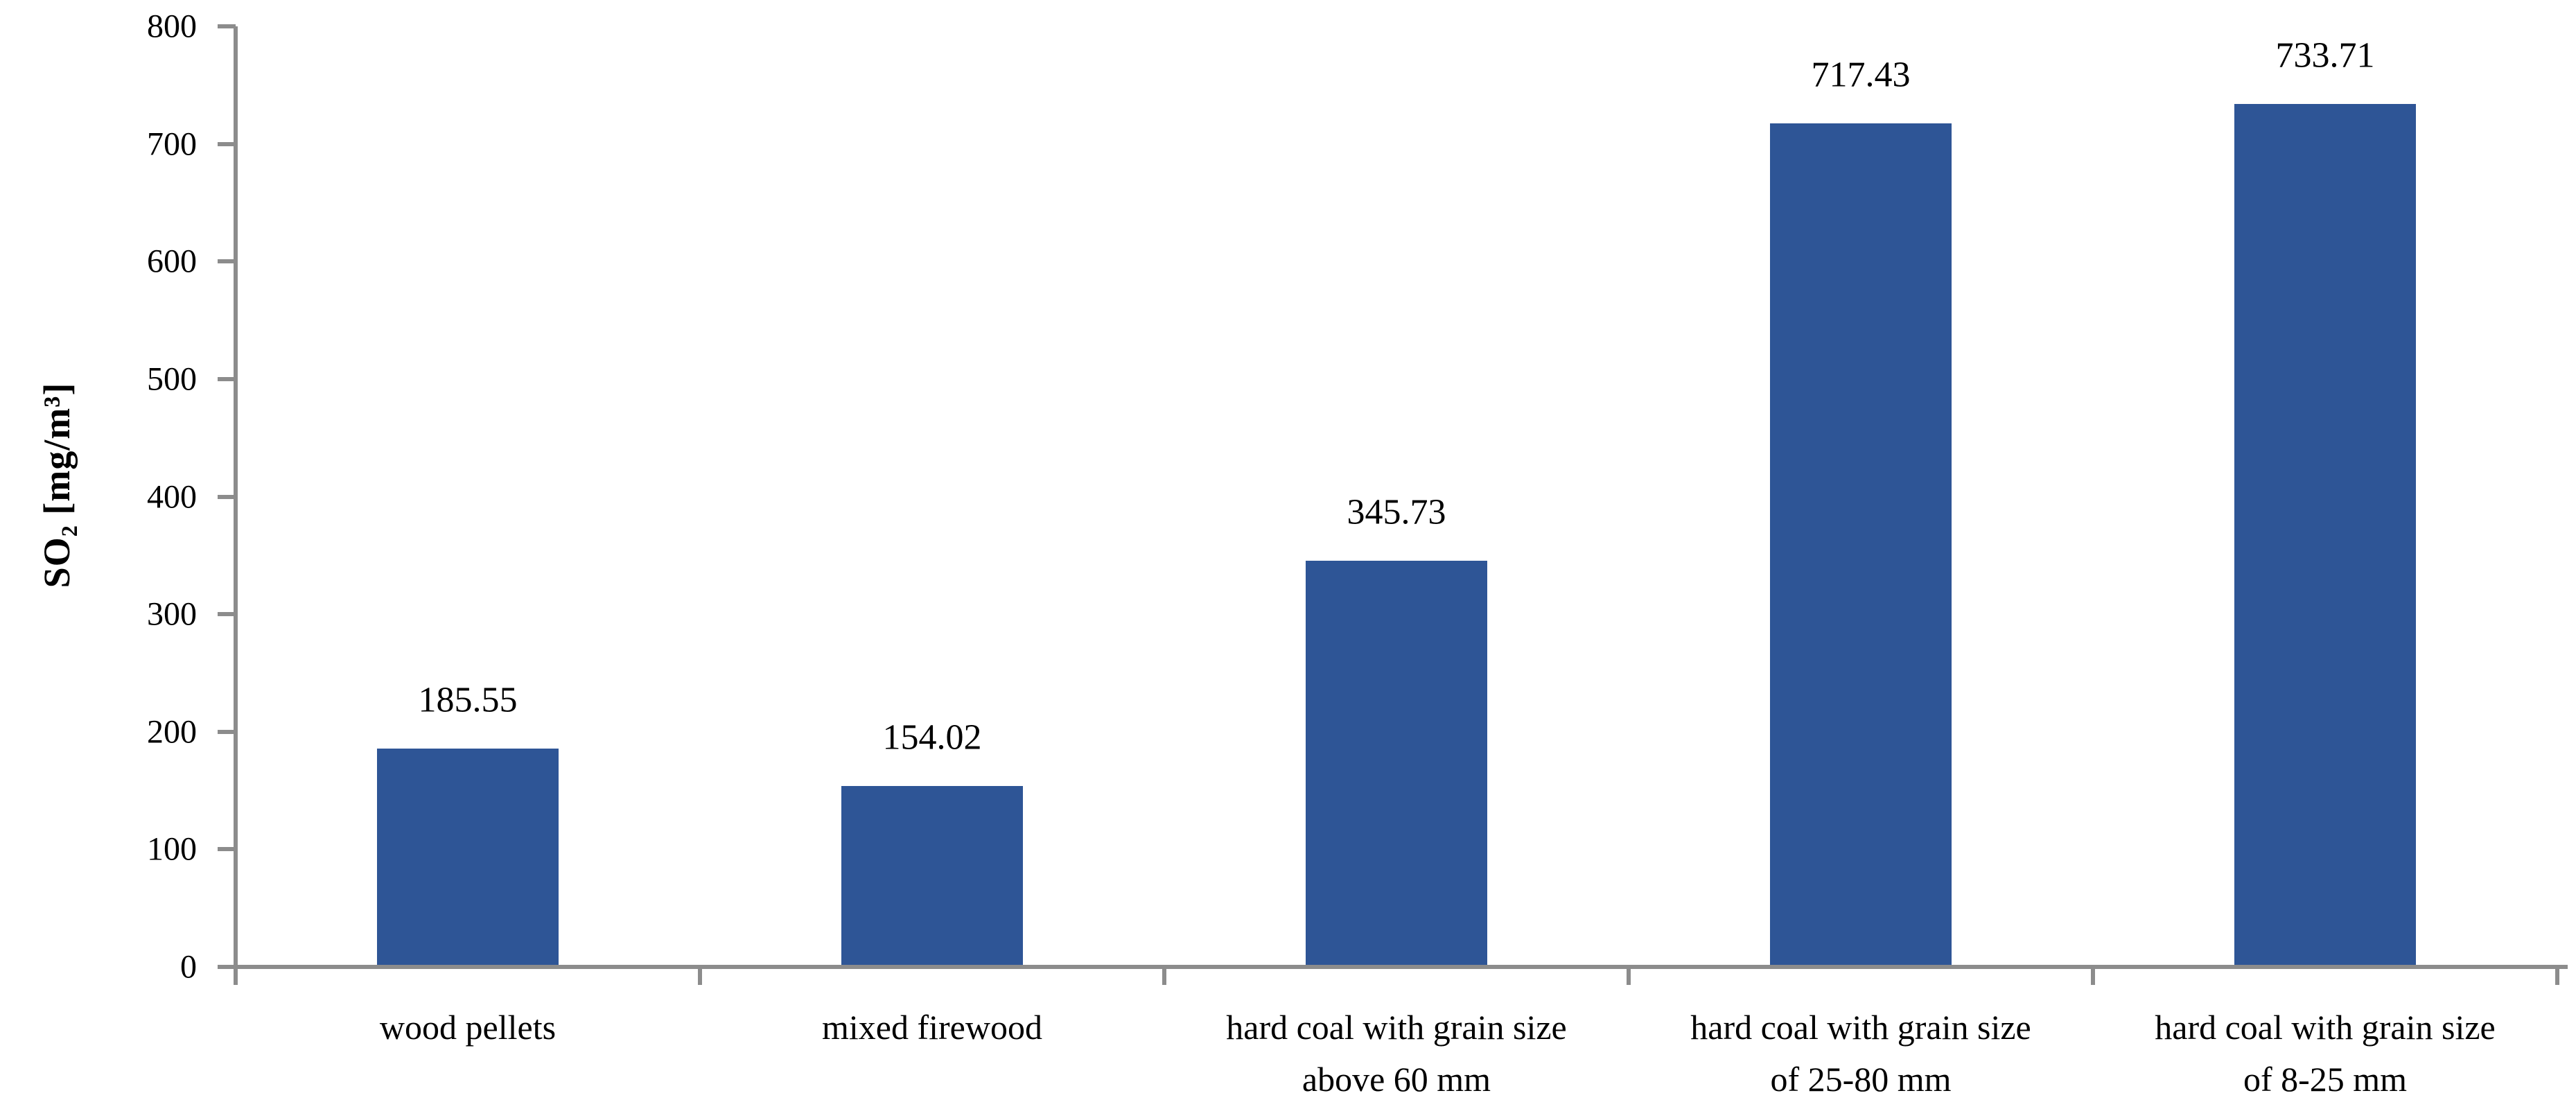  I want to click on y-tick-label: 500, so click(172, 379).